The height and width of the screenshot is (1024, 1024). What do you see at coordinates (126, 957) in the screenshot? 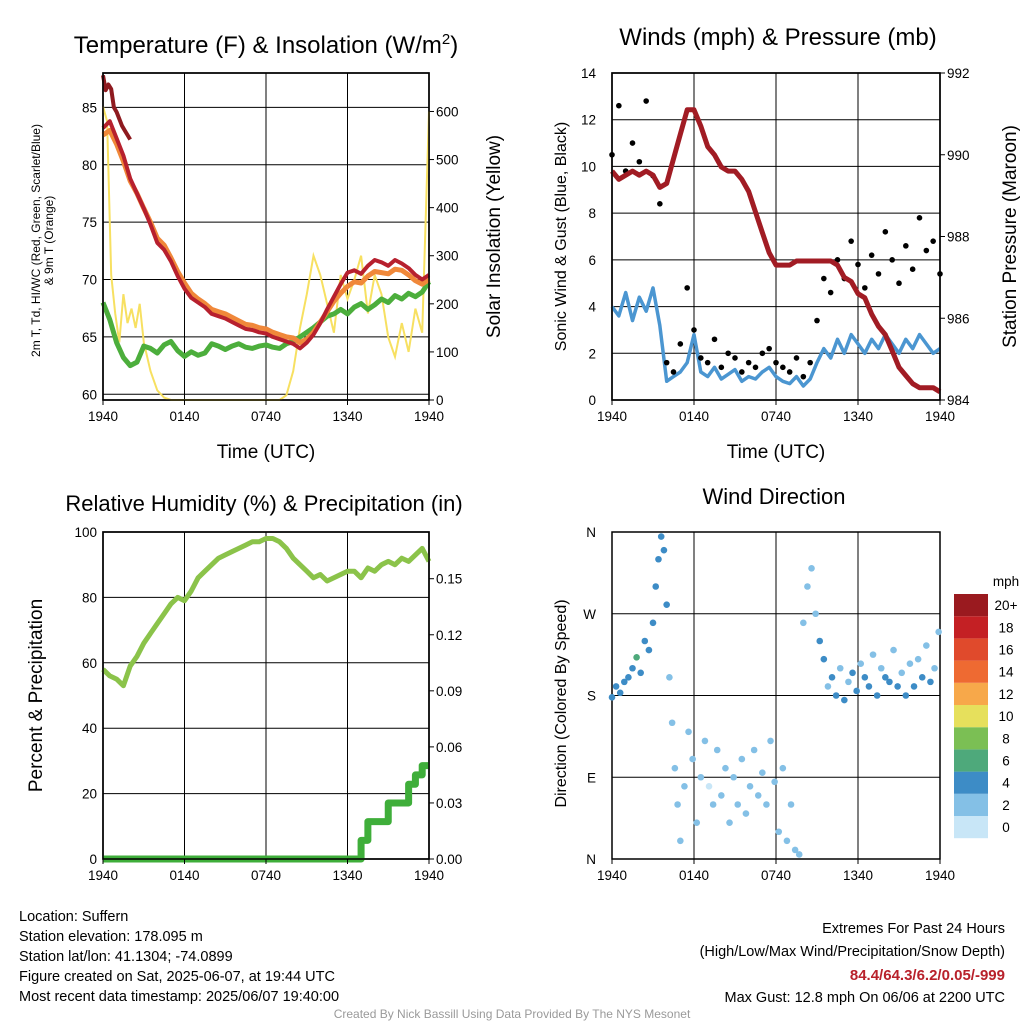
I see `latlon-text: Station lat/lon: 41.1304; -74.0899` at bounding box center [126, 957].